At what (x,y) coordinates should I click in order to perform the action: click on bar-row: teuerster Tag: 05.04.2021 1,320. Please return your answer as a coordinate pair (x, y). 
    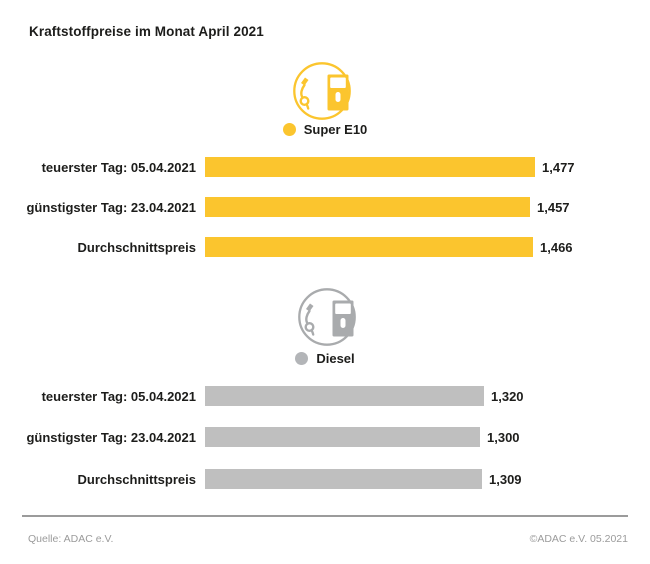
    Looking at the image, I should click on (325, 396).